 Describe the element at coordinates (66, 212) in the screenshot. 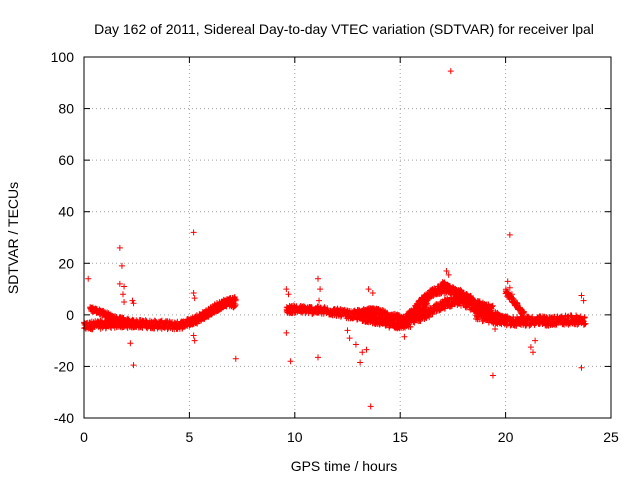

I see `y-tick-label: 40` at that location.